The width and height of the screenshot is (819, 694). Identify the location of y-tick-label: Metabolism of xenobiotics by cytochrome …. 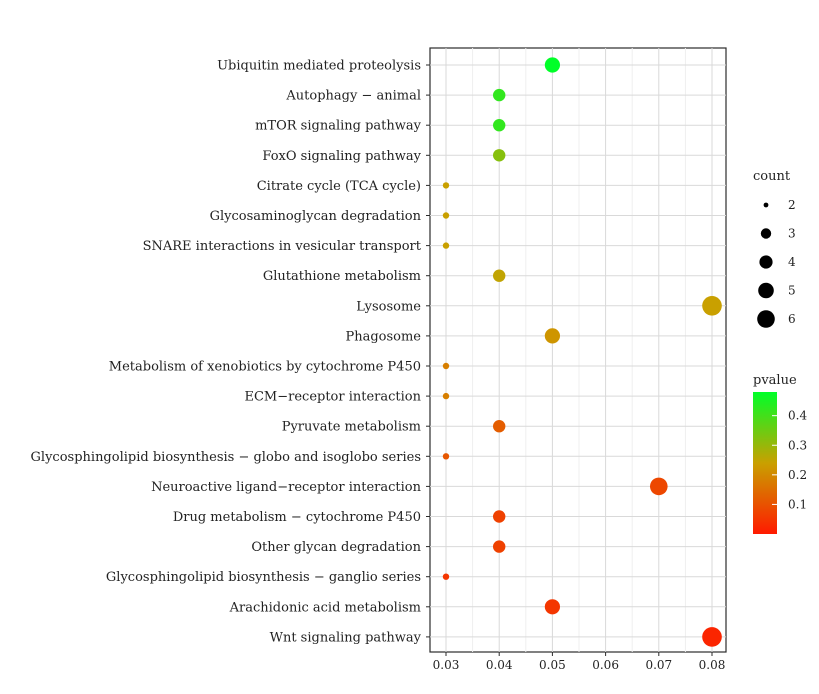
(265, 367).